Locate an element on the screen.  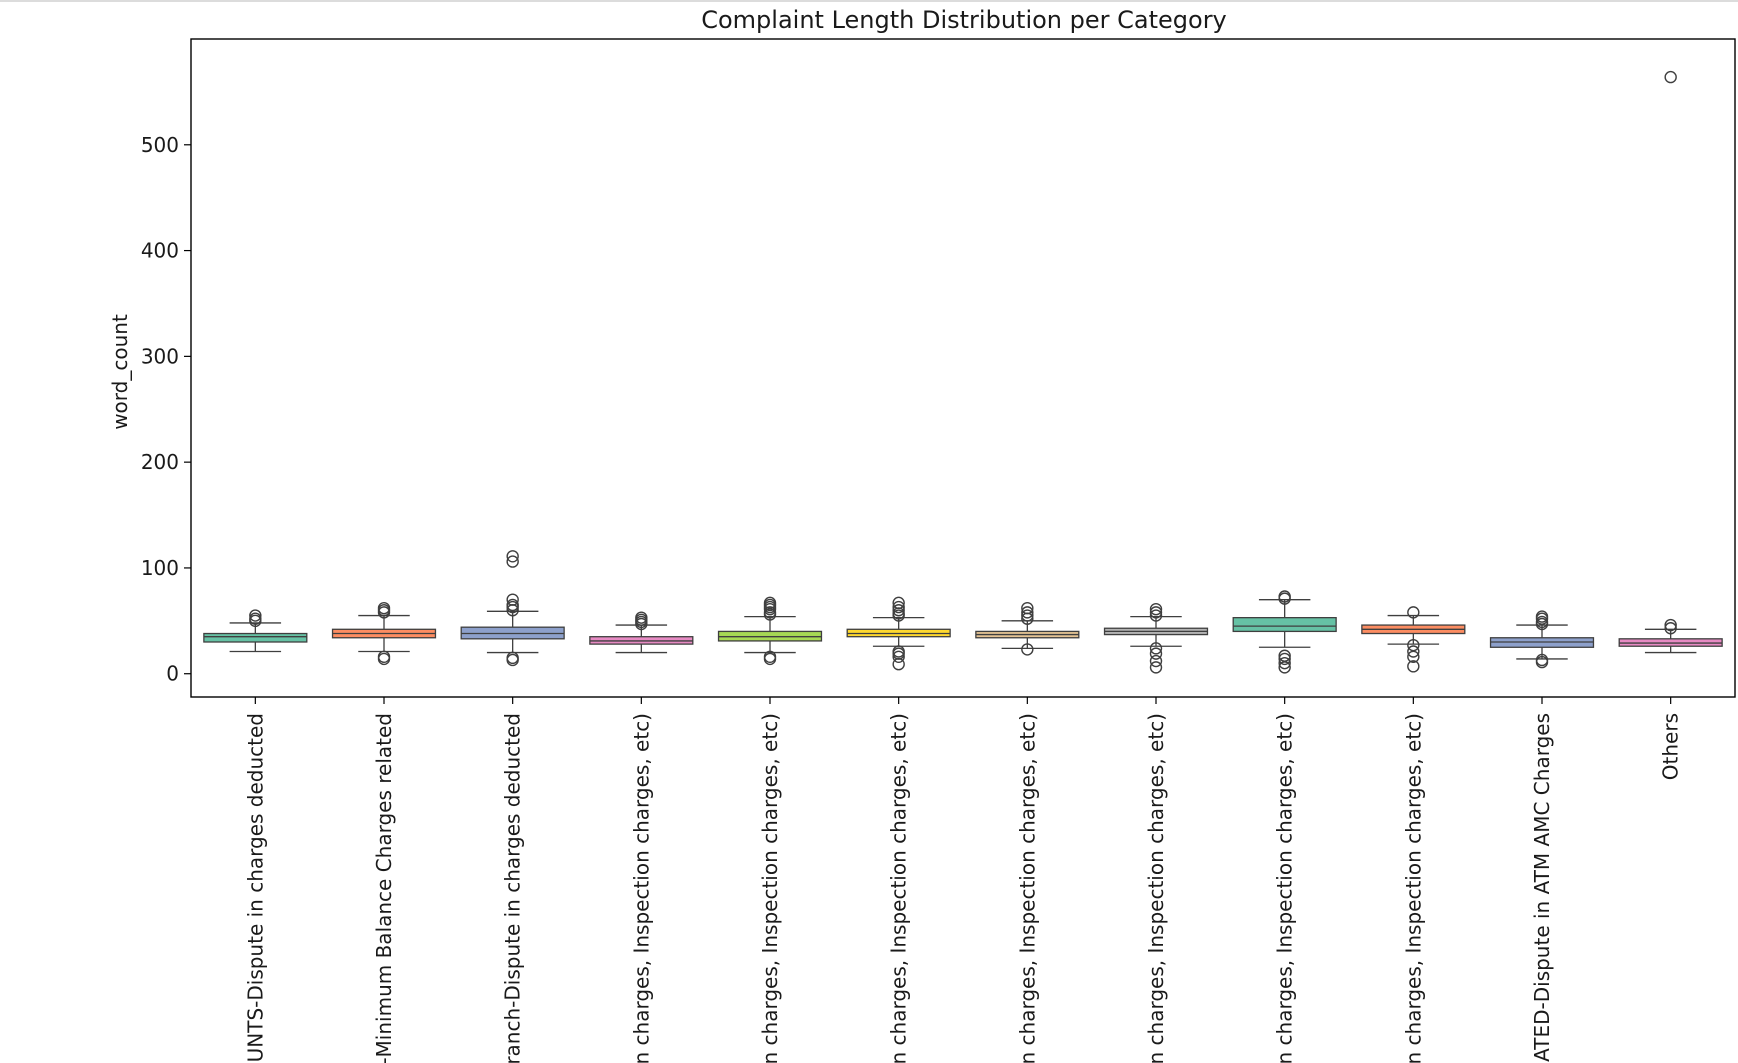
y-tick-label: 0 is located at coordinates (172, 674).